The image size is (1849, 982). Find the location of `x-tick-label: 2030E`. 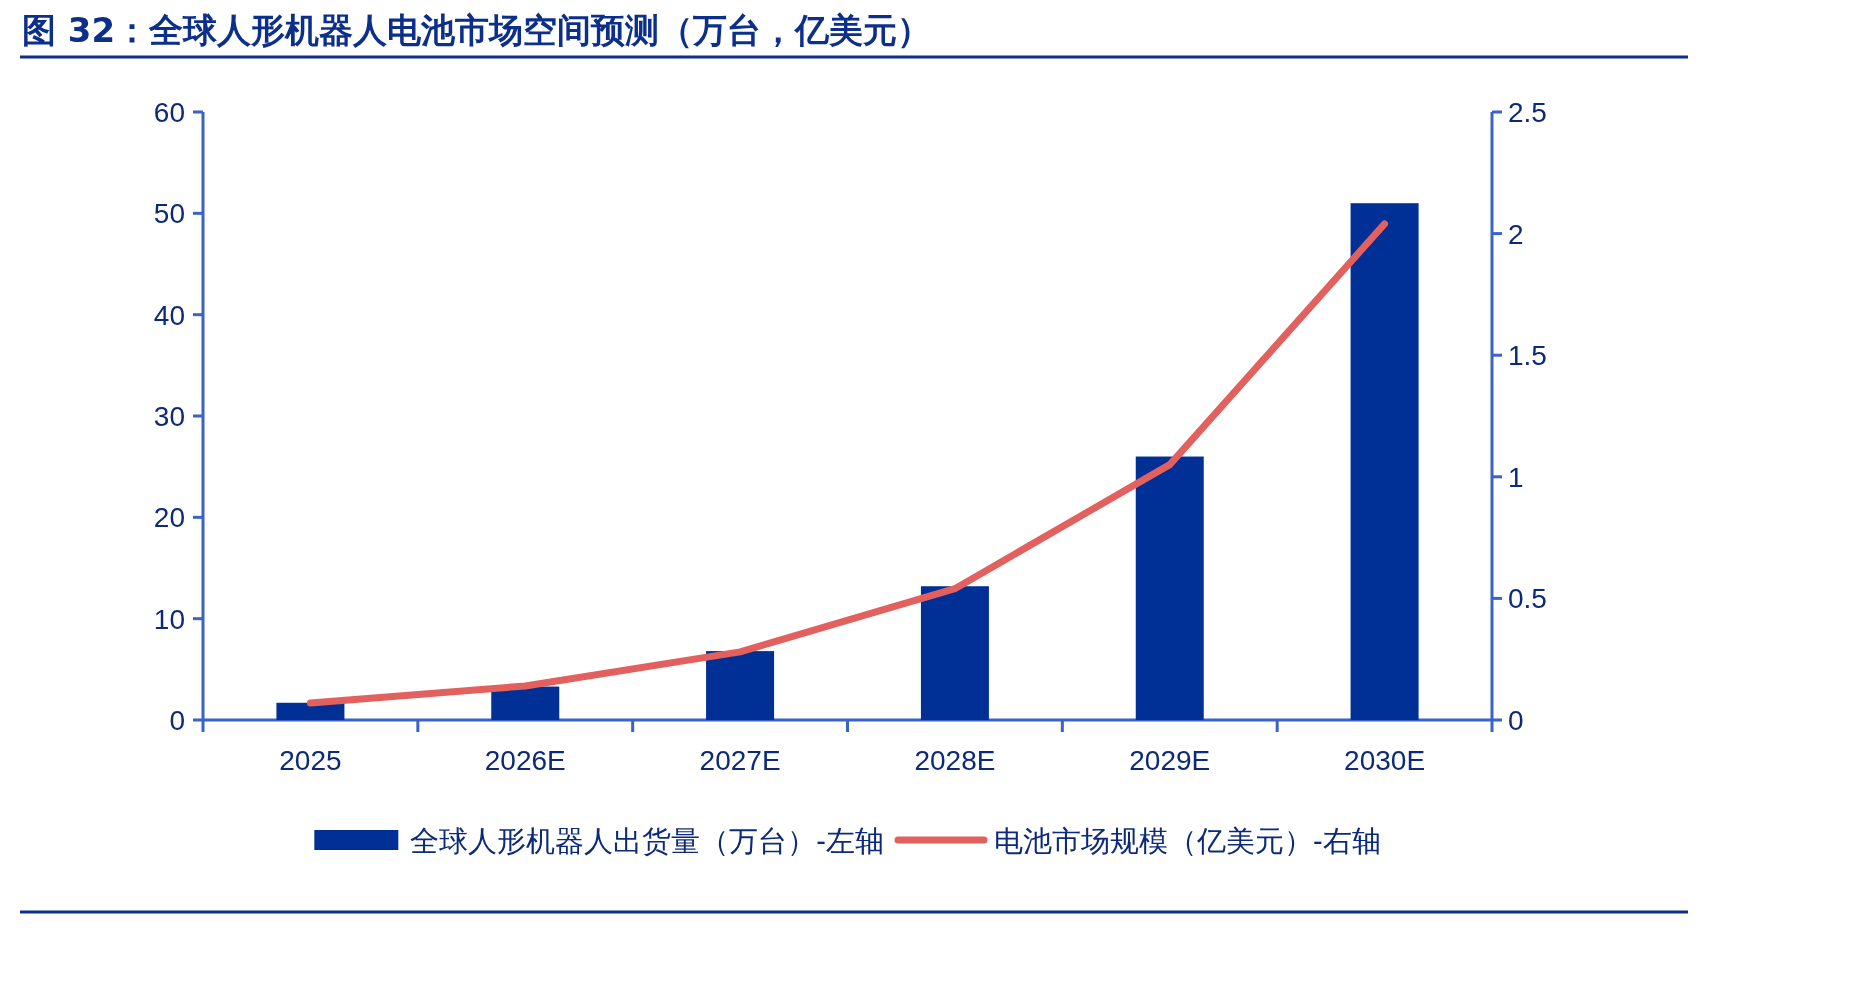

x-tick-label: 2030E is located at coordinates (1385, 760).